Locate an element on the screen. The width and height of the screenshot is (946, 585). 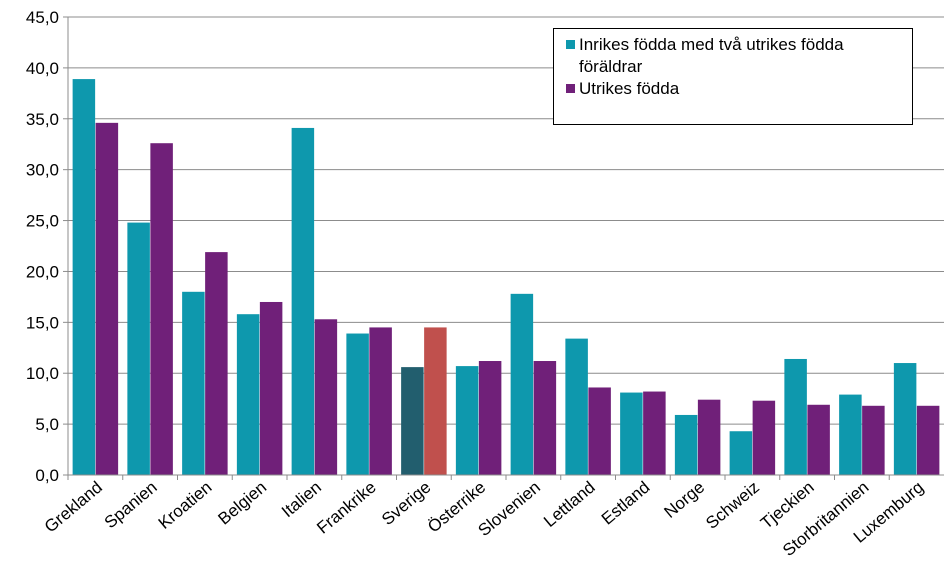
y-tick-label: 20,0 is located at coordinates (42, 271).